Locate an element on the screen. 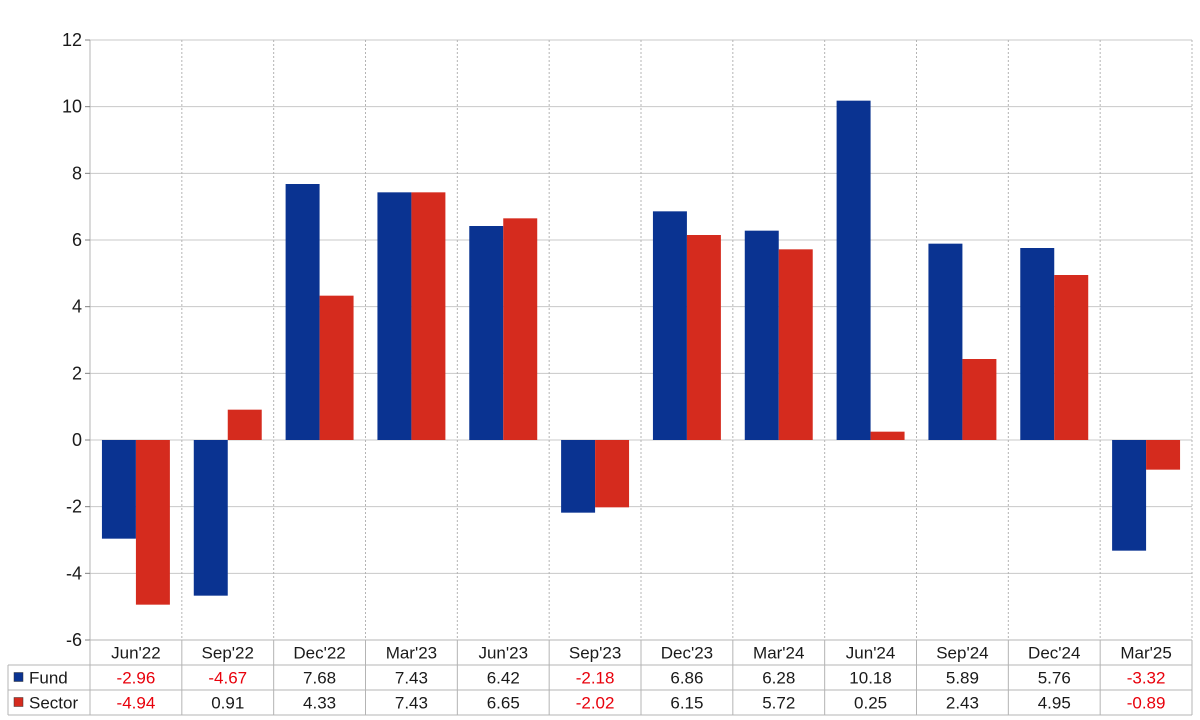 The height and width of the screenshot is (720, 1200). data-label-sector-3: 7.43 is located at coordinates (411, 703).